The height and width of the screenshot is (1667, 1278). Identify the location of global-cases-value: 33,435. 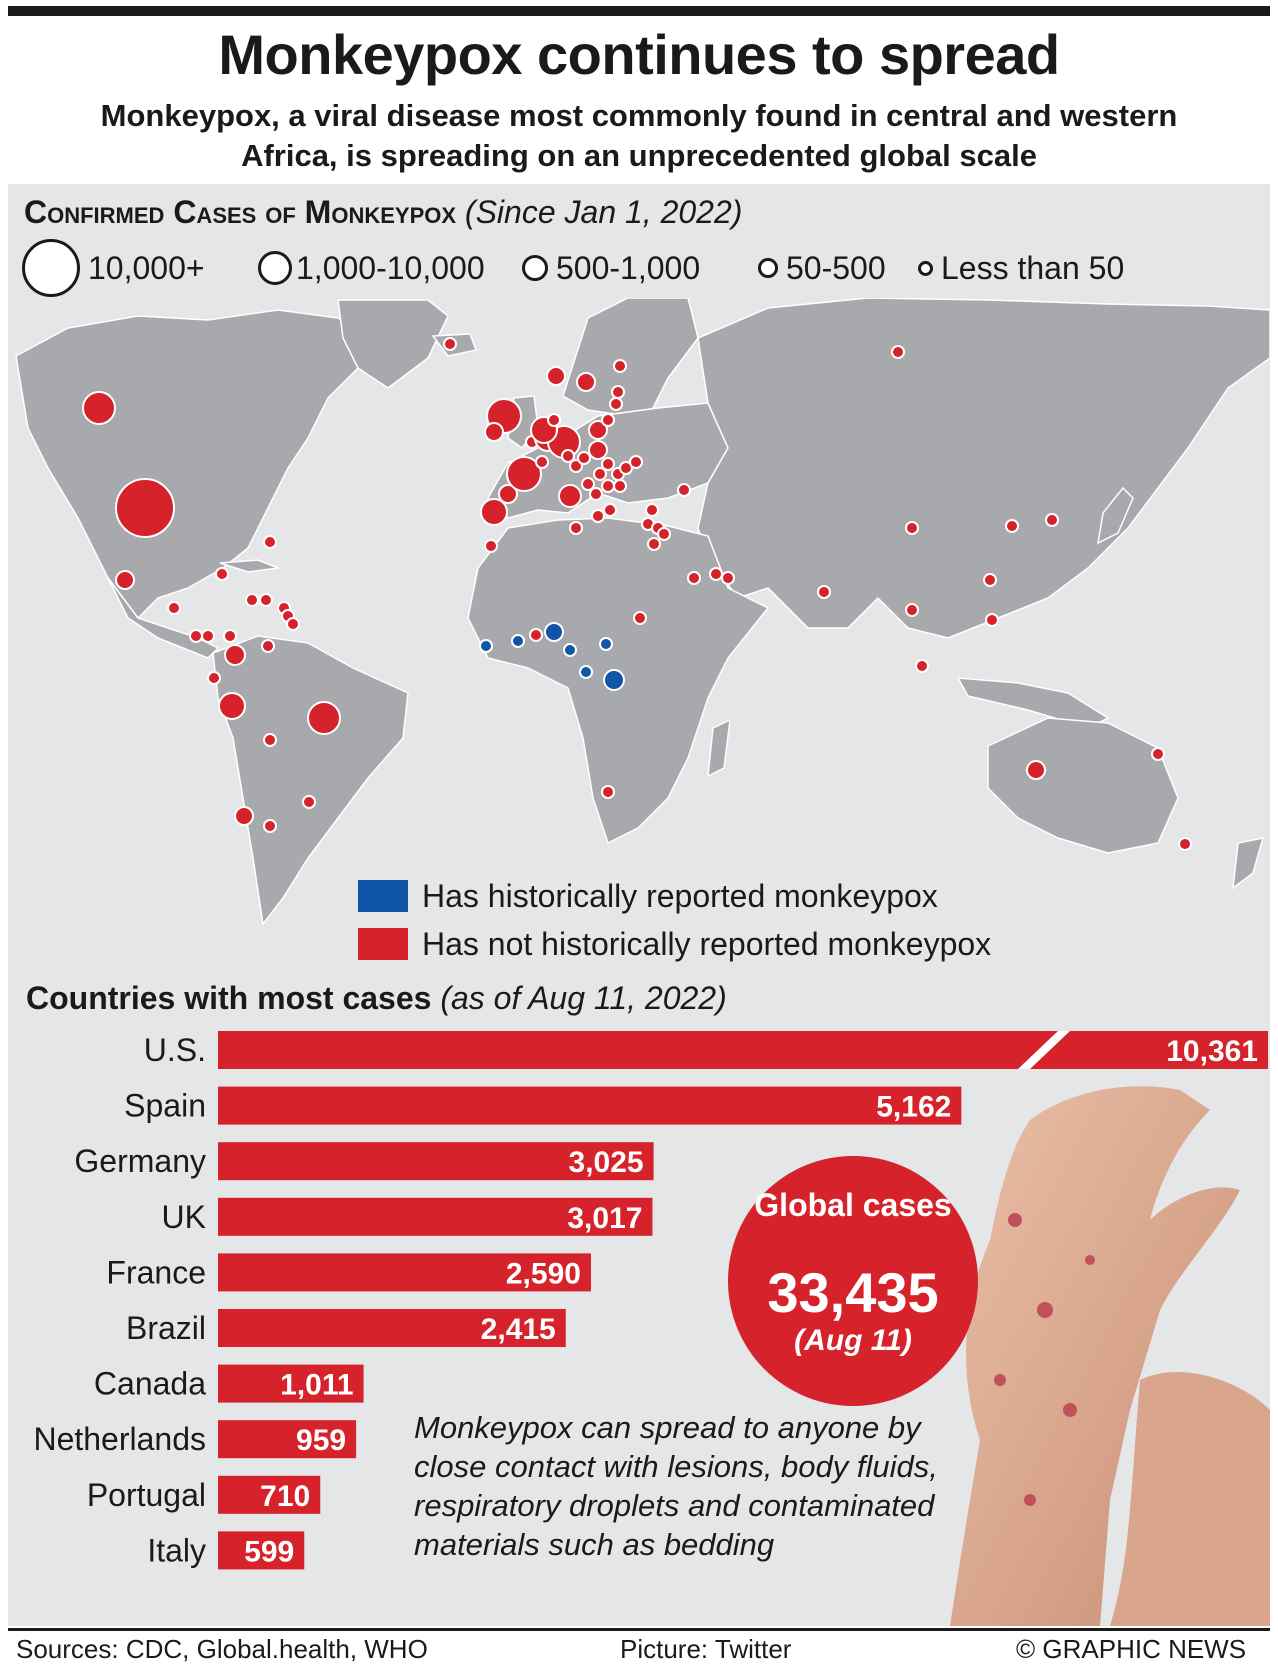
(853, 1292).